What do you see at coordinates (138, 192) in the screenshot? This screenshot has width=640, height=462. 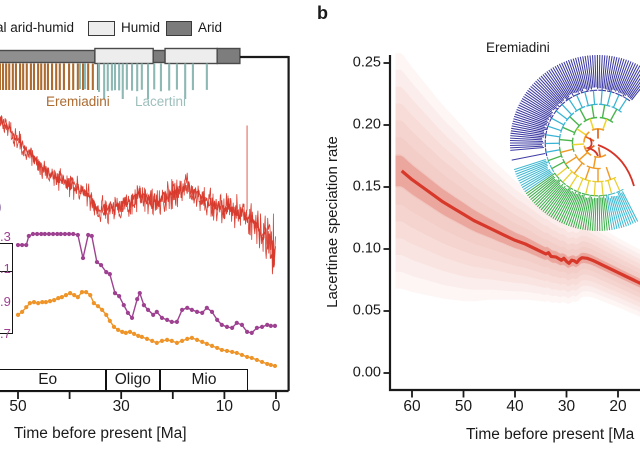 I see `red-series` at bounding box center [138, 192].